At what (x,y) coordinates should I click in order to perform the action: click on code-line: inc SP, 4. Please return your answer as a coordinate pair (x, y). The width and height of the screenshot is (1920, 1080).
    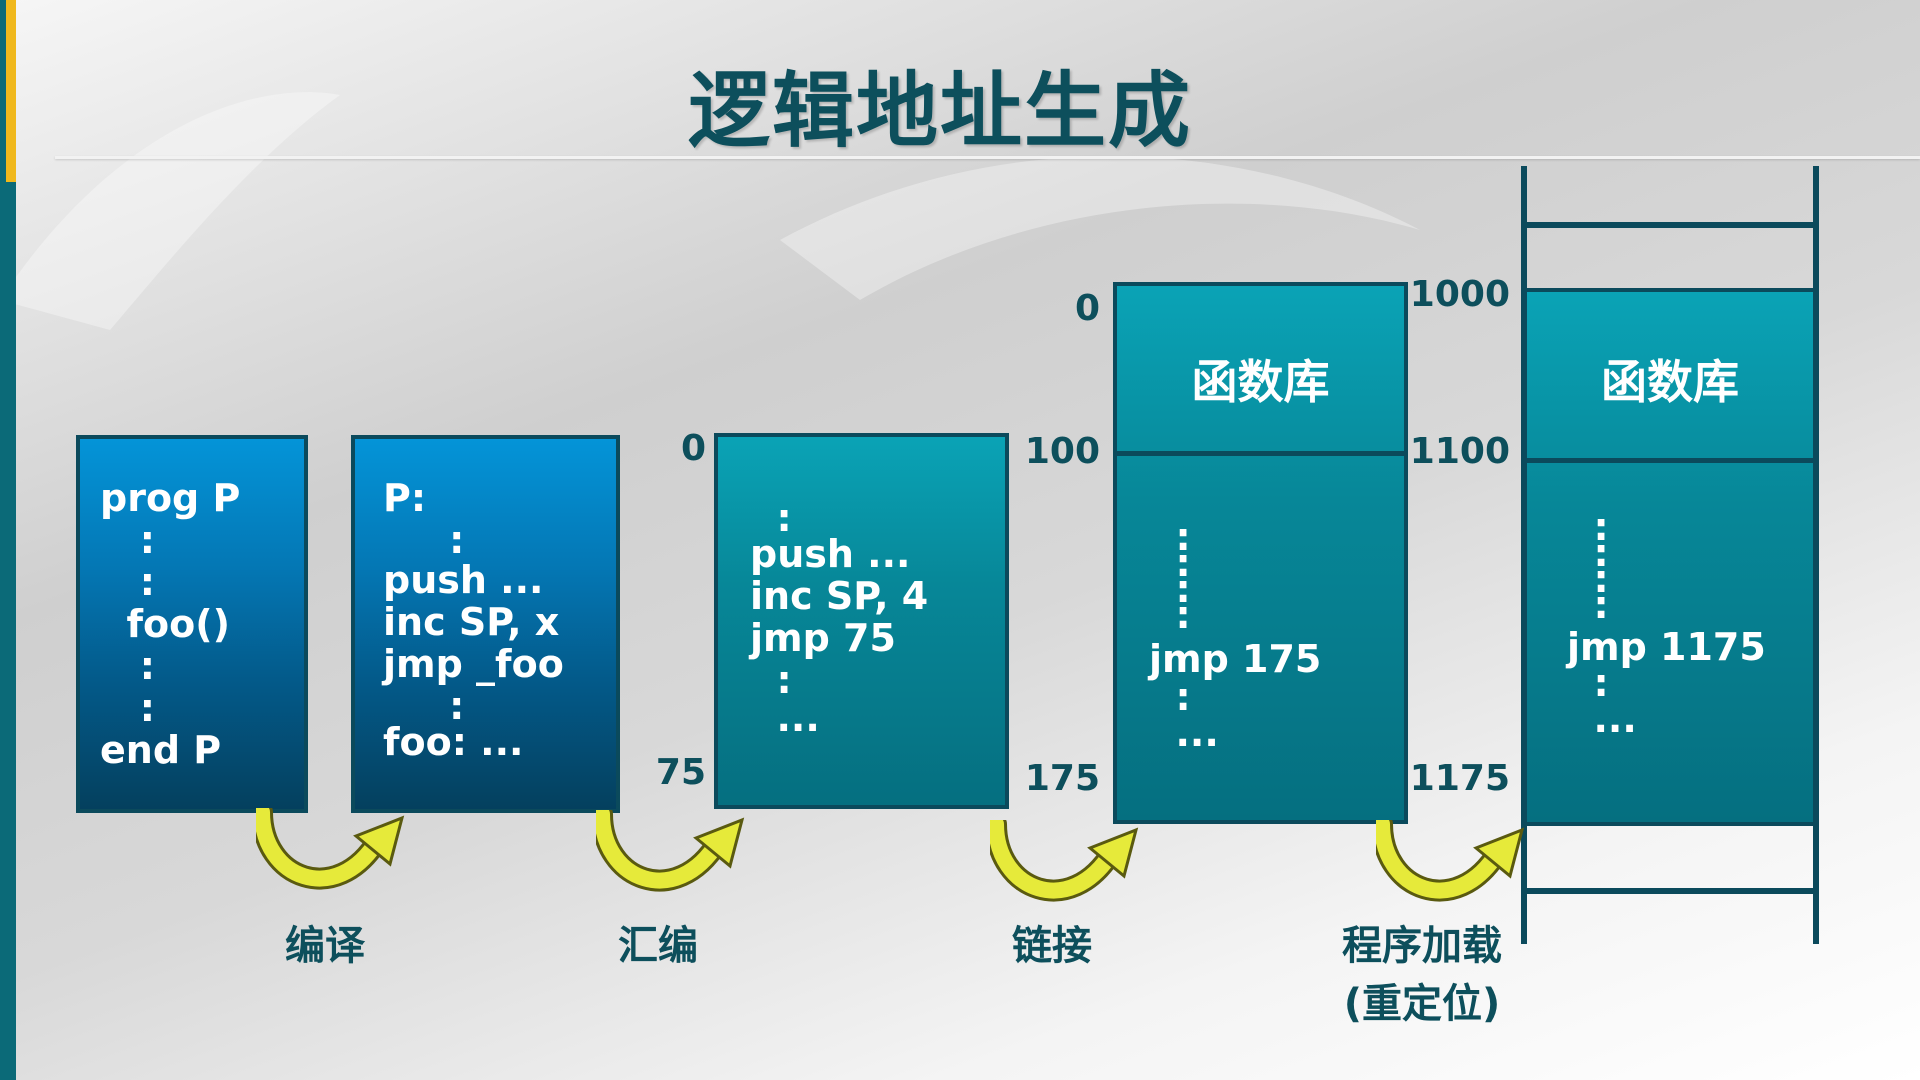
    Looking at the image, I should click on (839, 596).